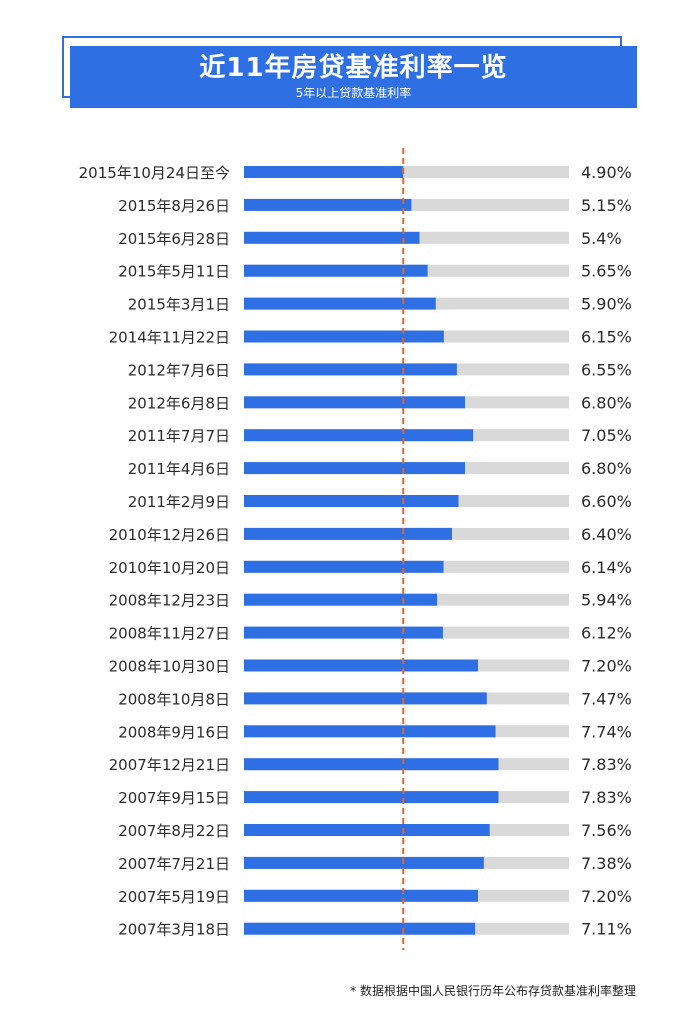 The width and height of the screenshot is (700, 1015). I want to click on chart-subtitle: 5年以上贷款基准利率, so click(353, 93).